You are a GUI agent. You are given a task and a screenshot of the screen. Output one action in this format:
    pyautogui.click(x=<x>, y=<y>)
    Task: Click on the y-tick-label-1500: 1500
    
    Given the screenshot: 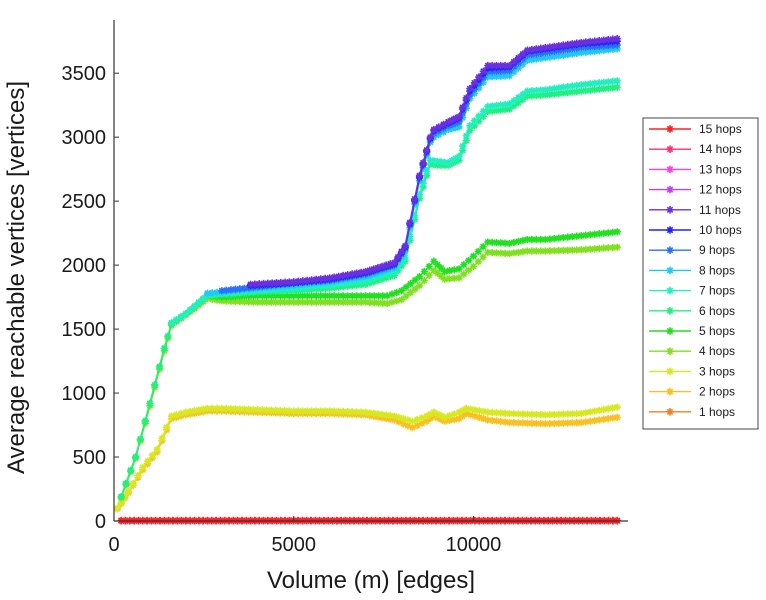 What is the action you would take?
    pyautogui.click(x=84, y=330)
    